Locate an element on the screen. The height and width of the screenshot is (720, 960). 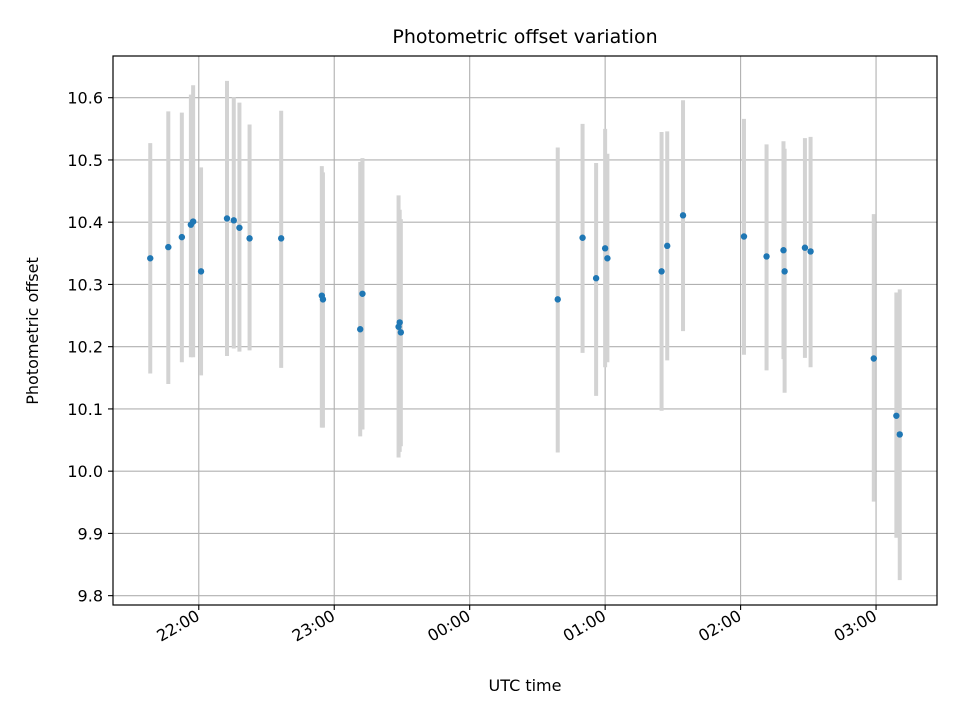
x-tick-label: 23:00 is located at coordinates (313, 626).